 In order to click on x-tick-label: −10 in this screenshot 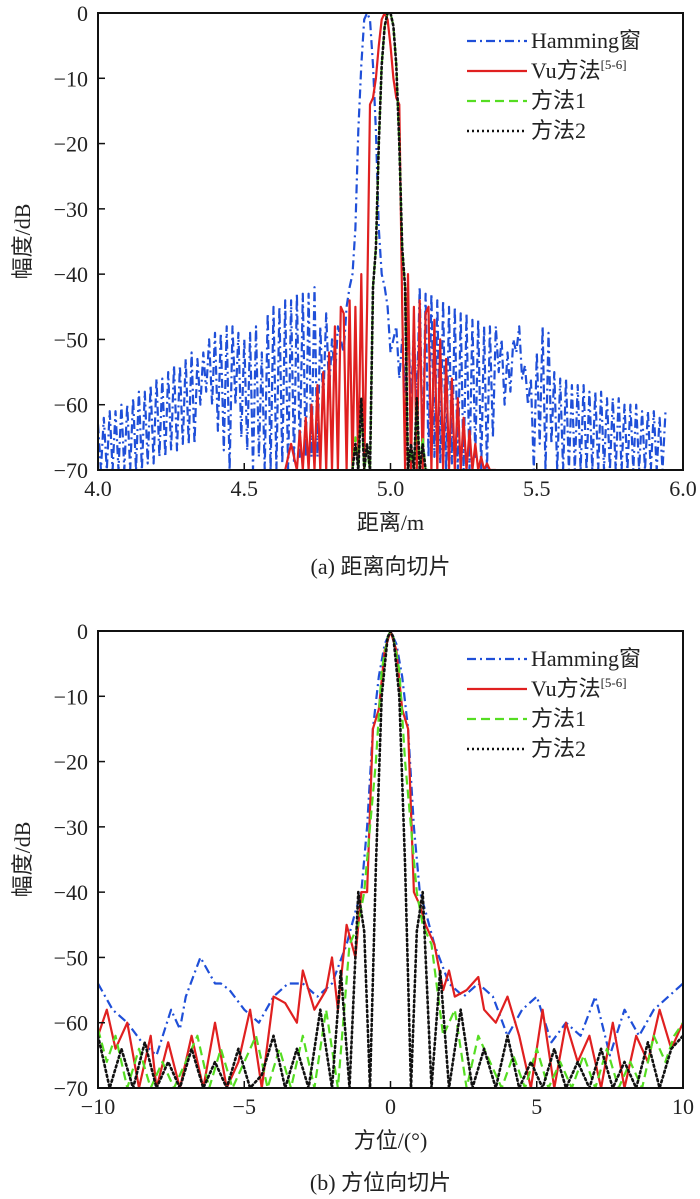, I will do `click(98, 1106)`.